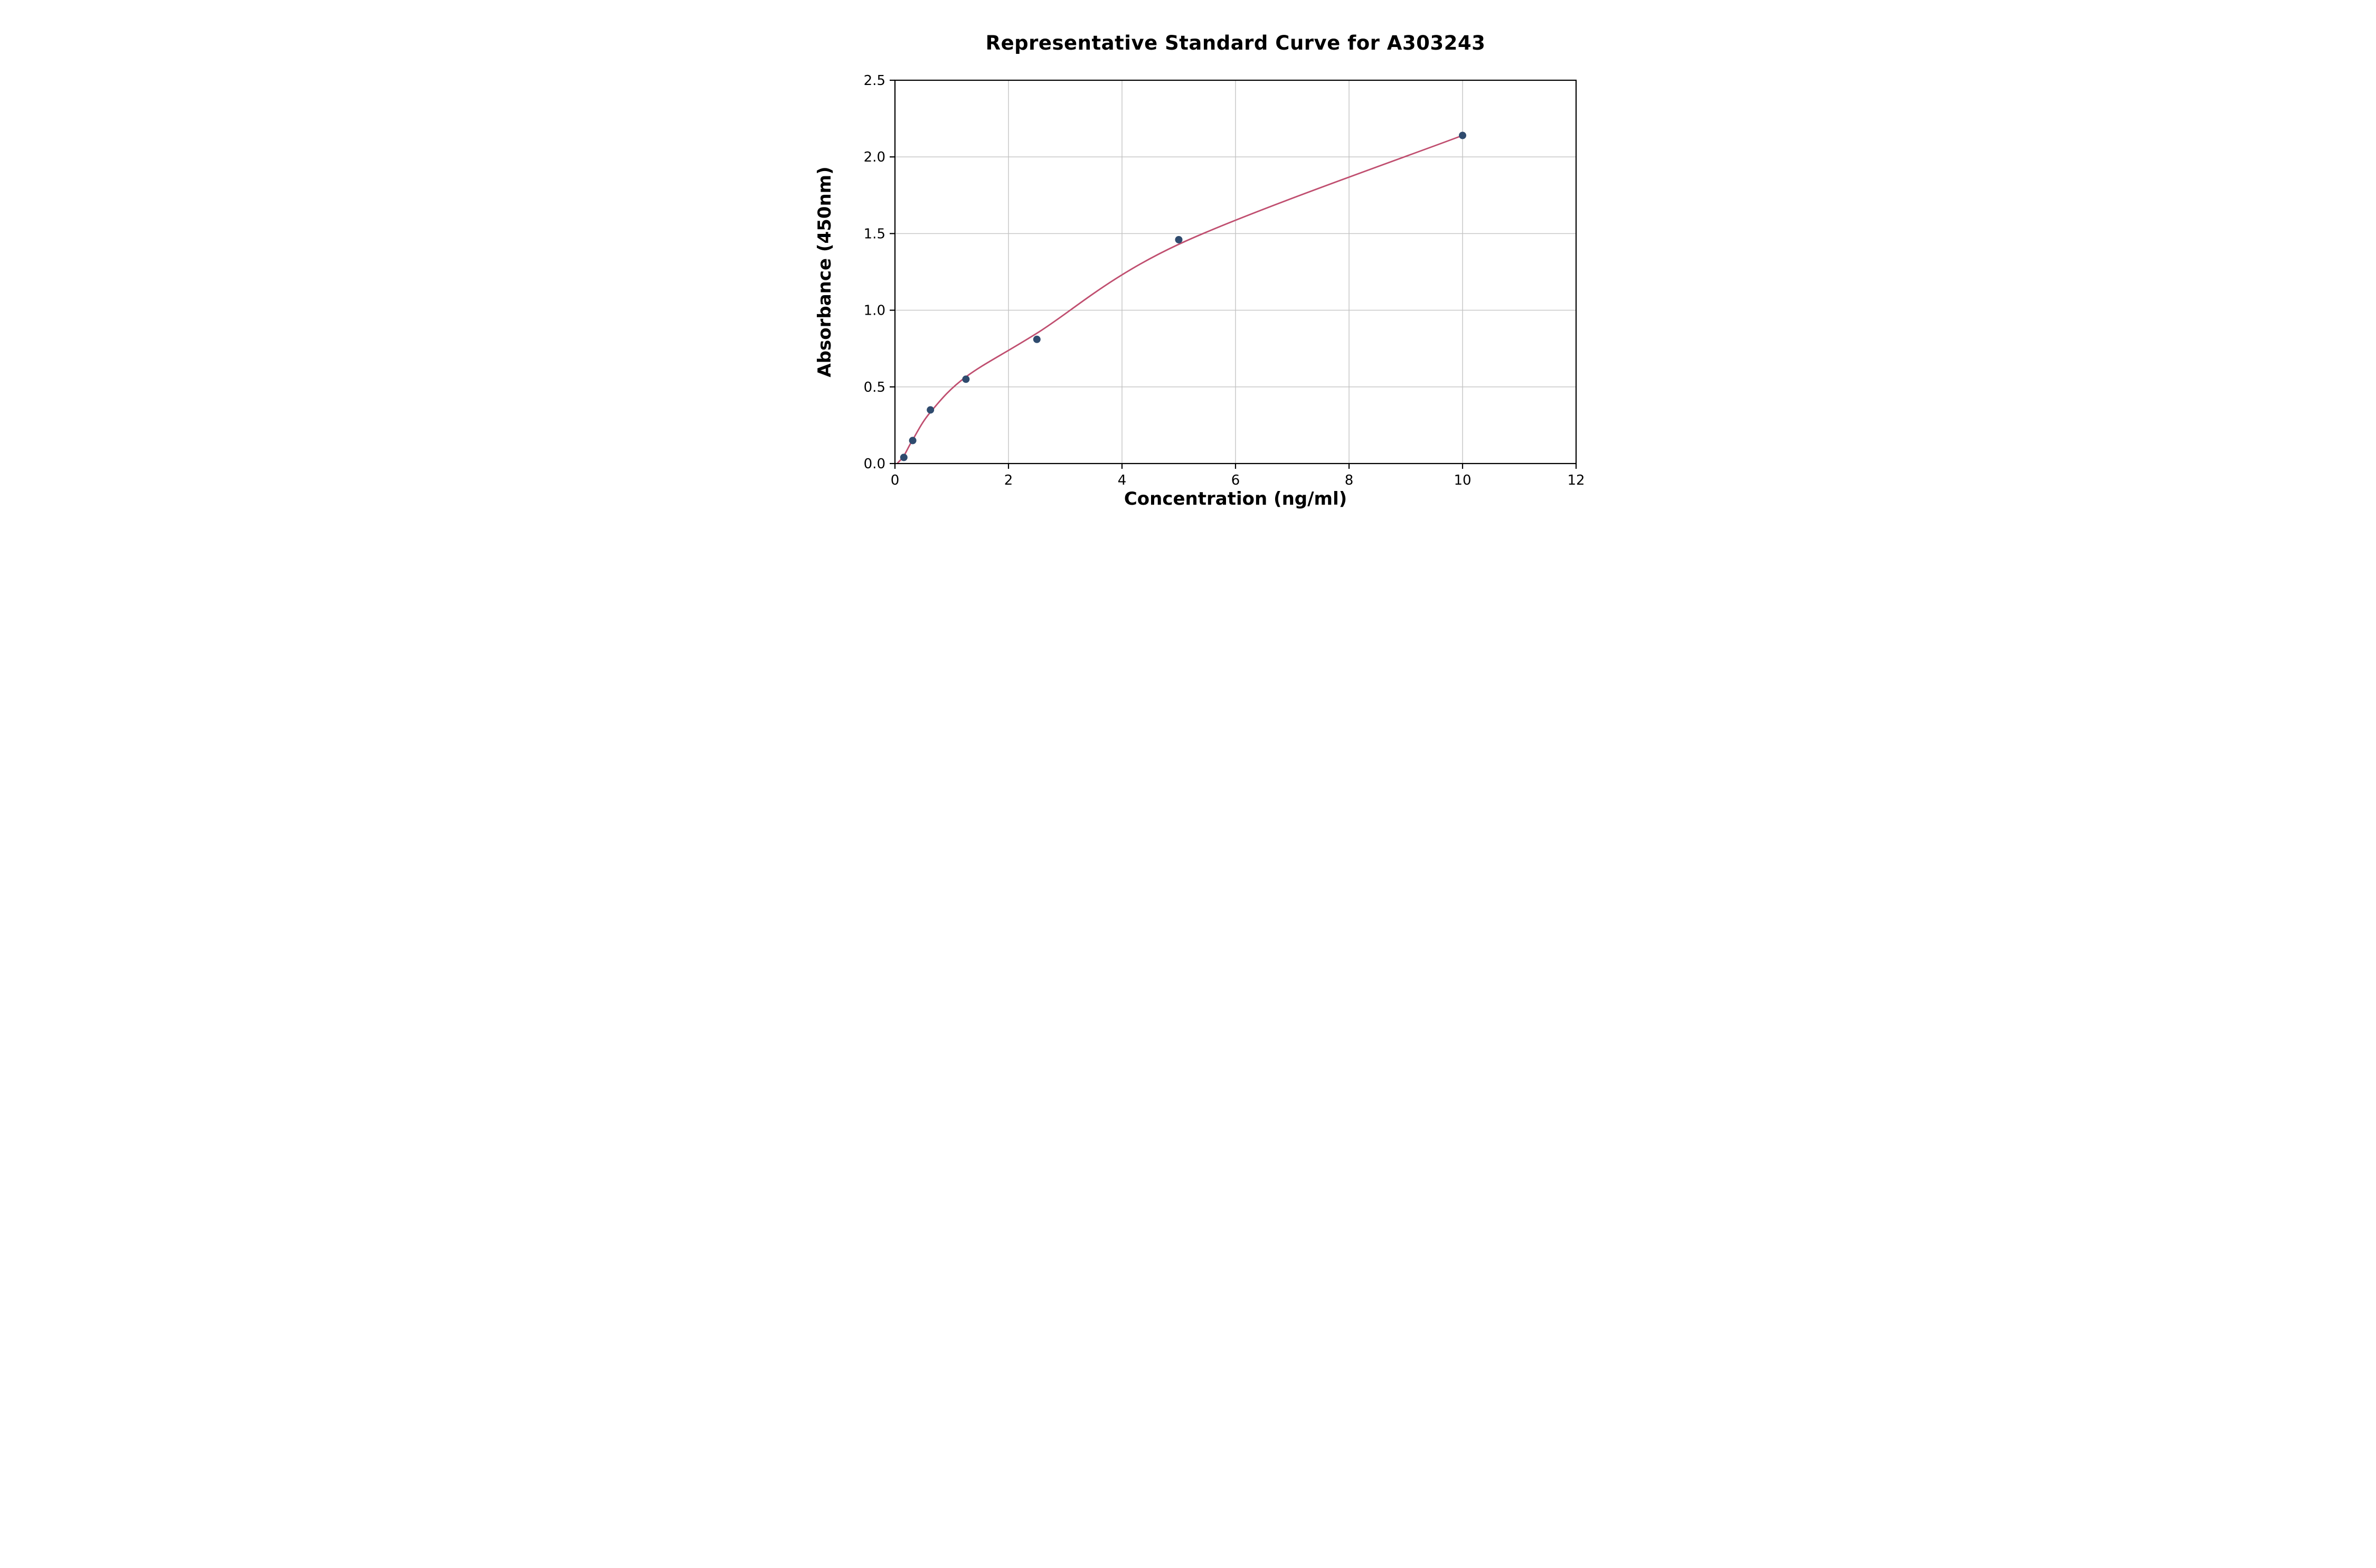  Describe the element at coordinates (1236, 481) in the screenshot. I see `x-tick-label: 6` at that location.